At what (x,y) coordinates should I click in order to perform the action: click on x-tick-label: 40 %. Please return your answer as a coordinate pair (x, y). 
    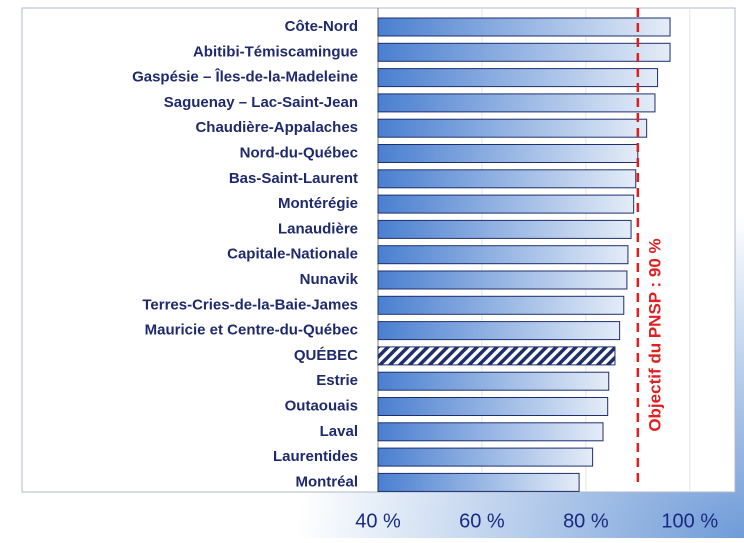
    Looking at the image, I should click on (378, 521).